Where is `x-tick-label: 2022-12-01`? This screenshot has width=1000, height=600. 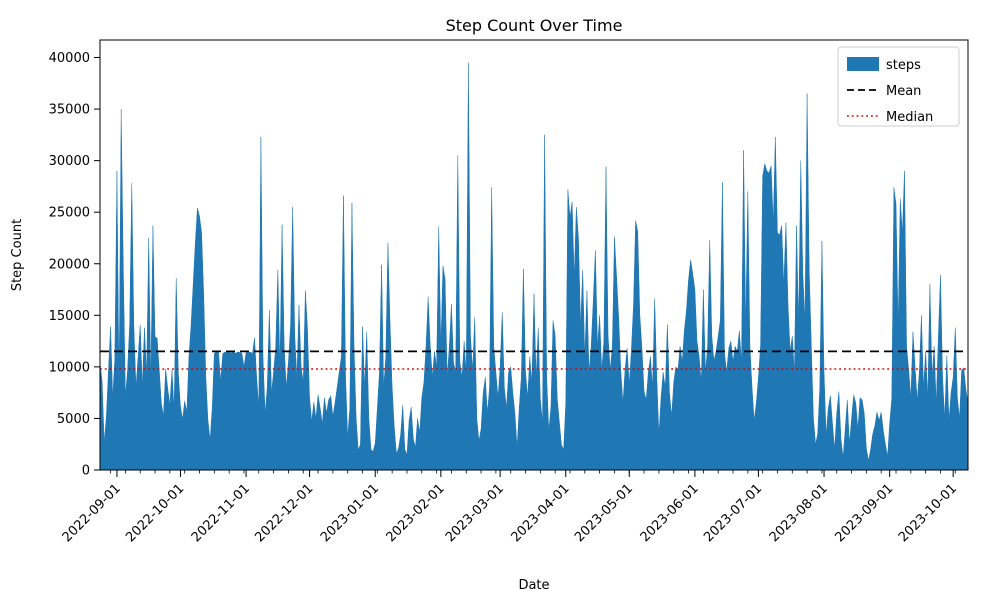 x-tick-label: 2022-12-01 is located at coordinates (284, 513).